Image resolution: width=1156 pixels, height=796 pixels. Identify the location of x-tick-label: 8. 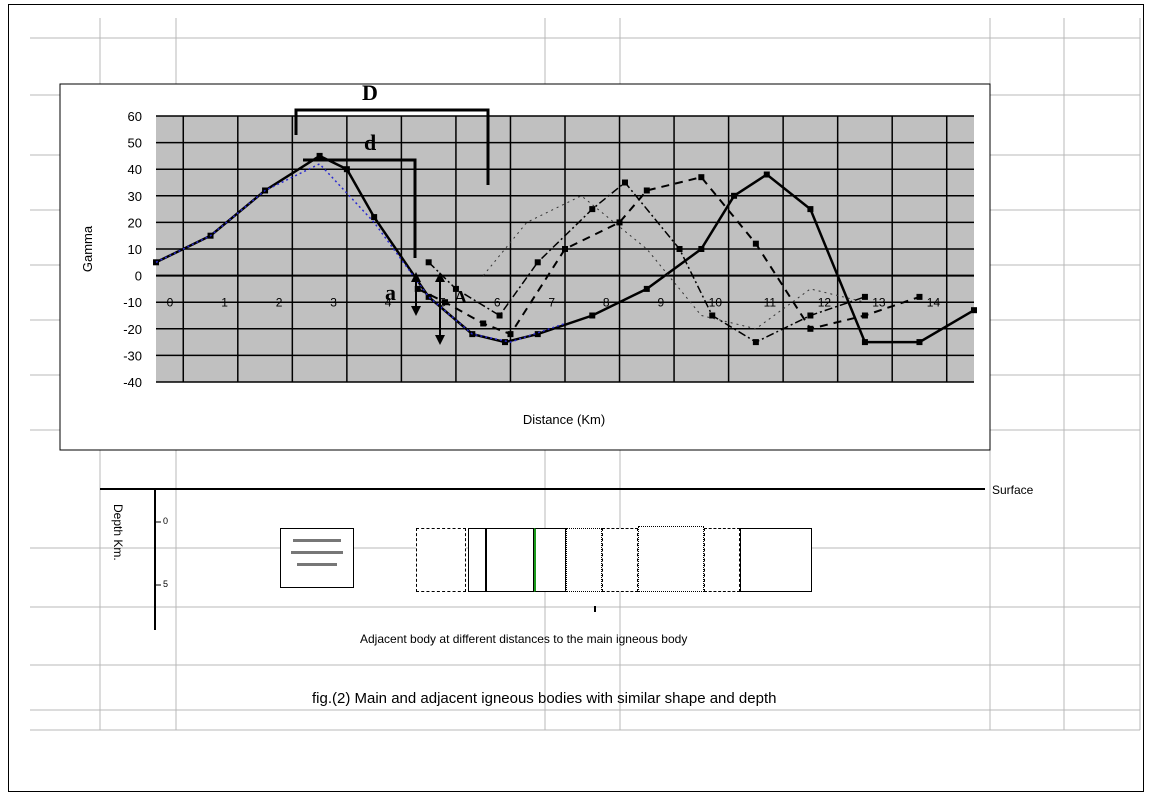
(606, 303).